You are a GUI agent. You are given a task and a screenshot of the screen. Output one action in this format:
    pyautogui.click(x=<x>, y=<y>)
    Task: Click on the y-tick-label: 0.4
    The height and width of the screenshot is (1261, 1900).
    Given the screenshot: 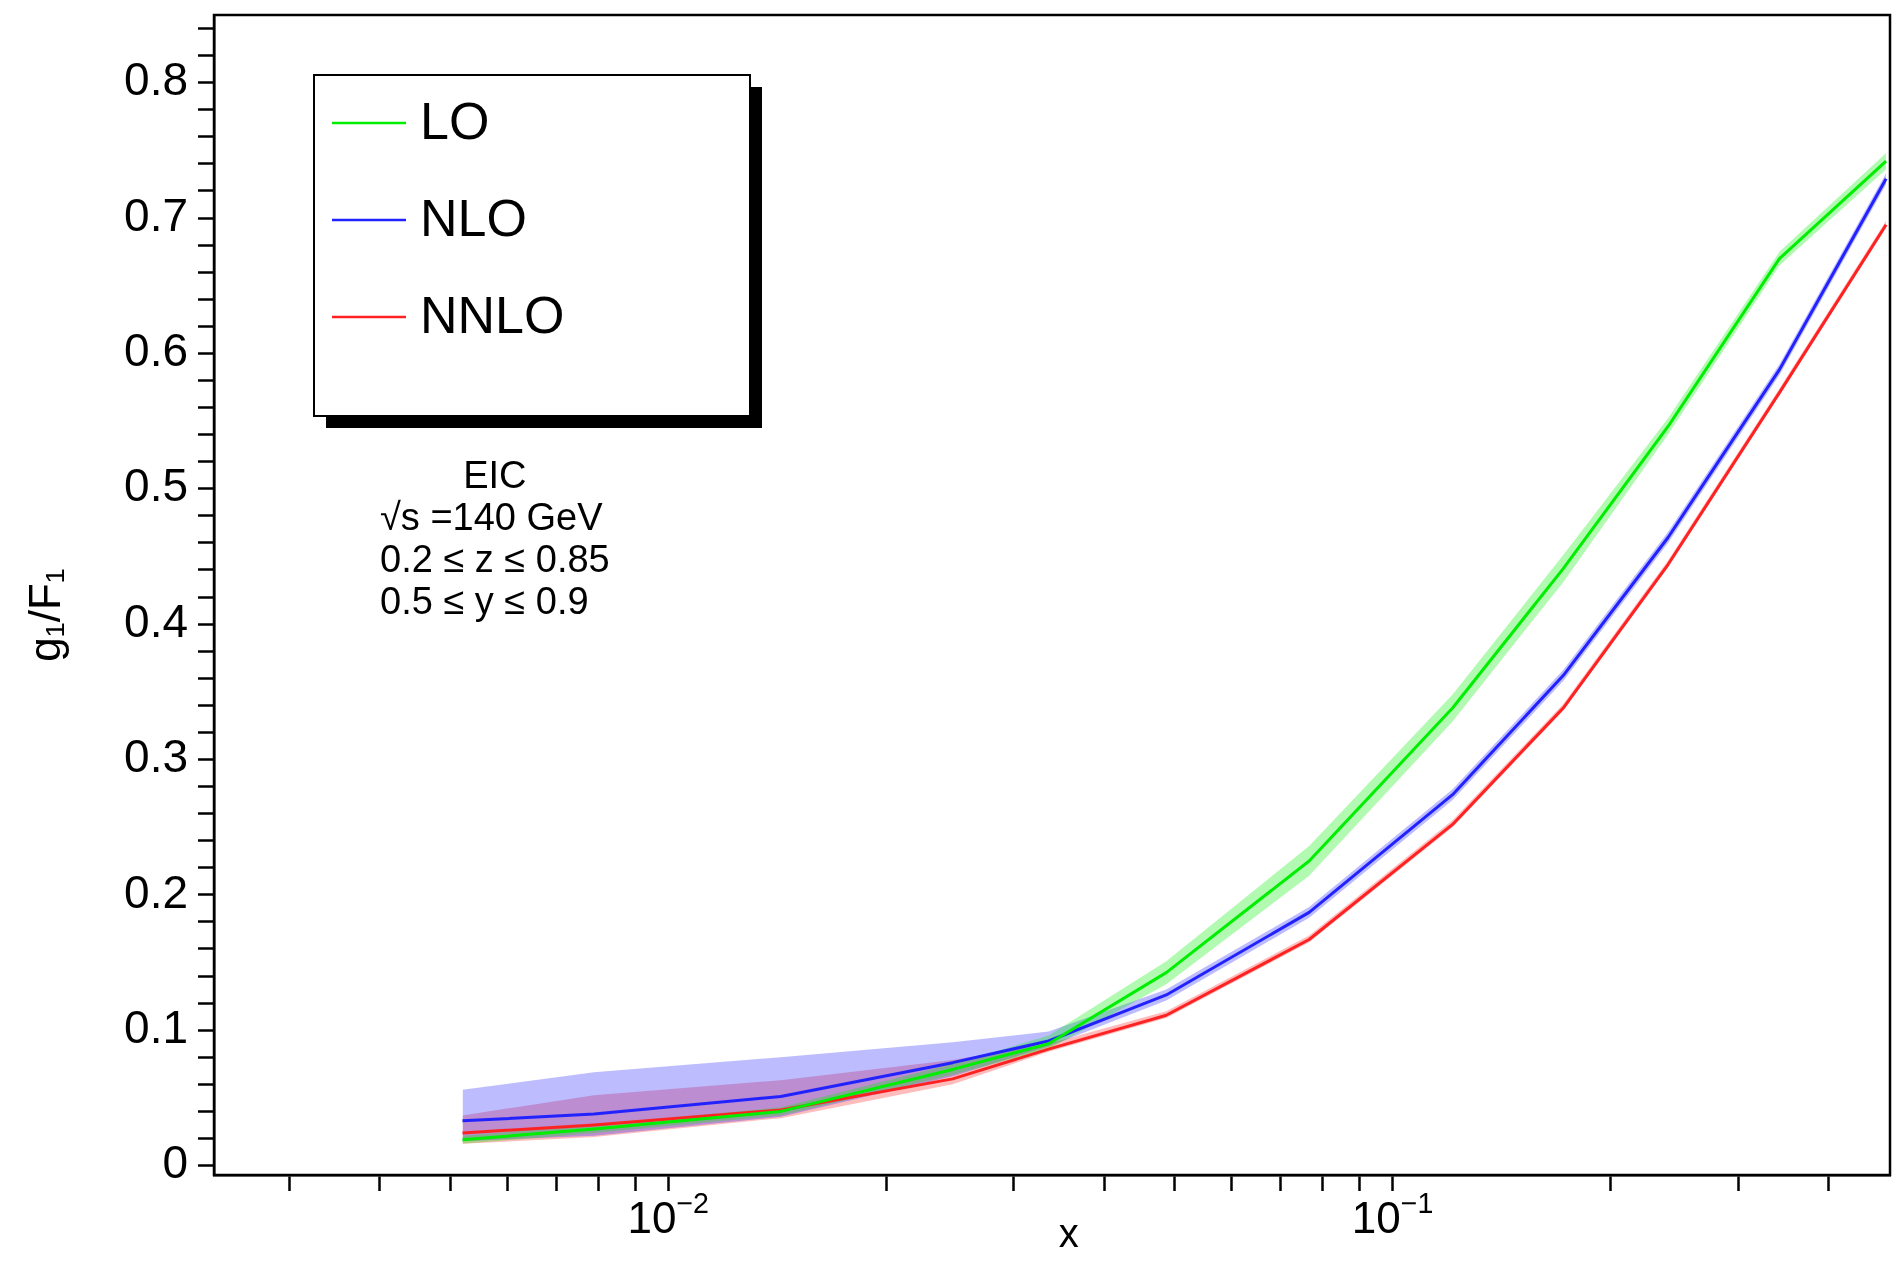 What is the action you would take?
    pyautogui.click(x=156, y=620)
    